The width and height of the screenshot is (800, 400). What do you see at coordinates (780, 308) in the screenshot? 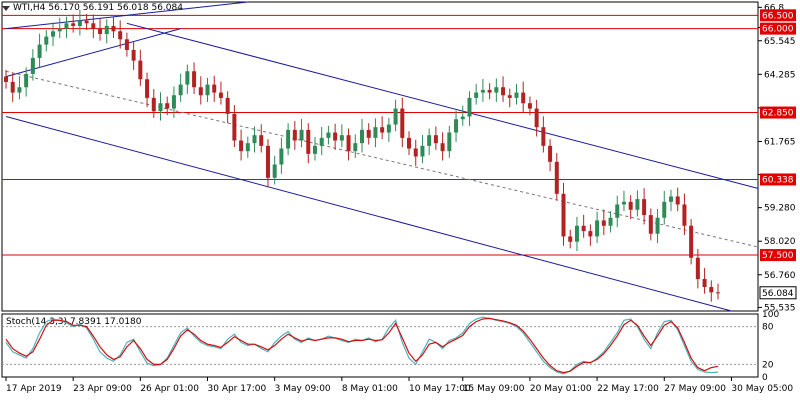
I see `y-axis-label: 55.535` at bounding box center [780, 308].